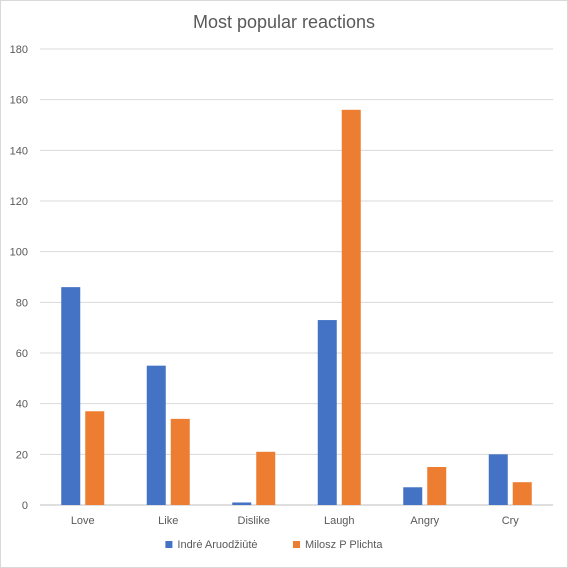 The height and width of the screenshot is (568, 568). Describe the element at coordinates (83, 521) in the screenshot. I see `x-tick-label: Love` at that location.